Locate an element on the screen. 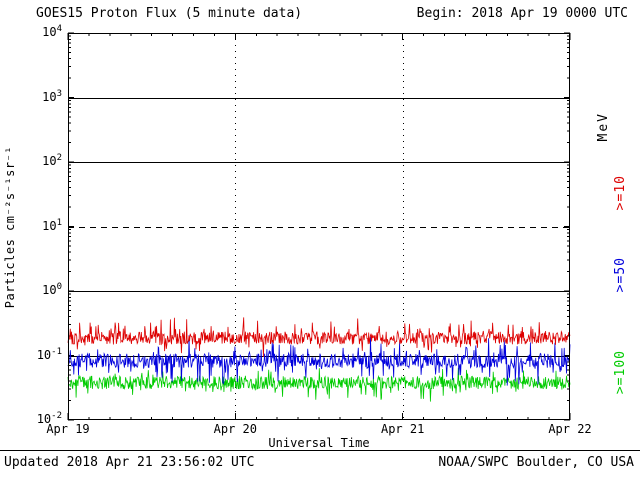 The width and height of the screenshot is (640, 480). right-axis-unit-label: MeV is located at coordinates (603, 127).